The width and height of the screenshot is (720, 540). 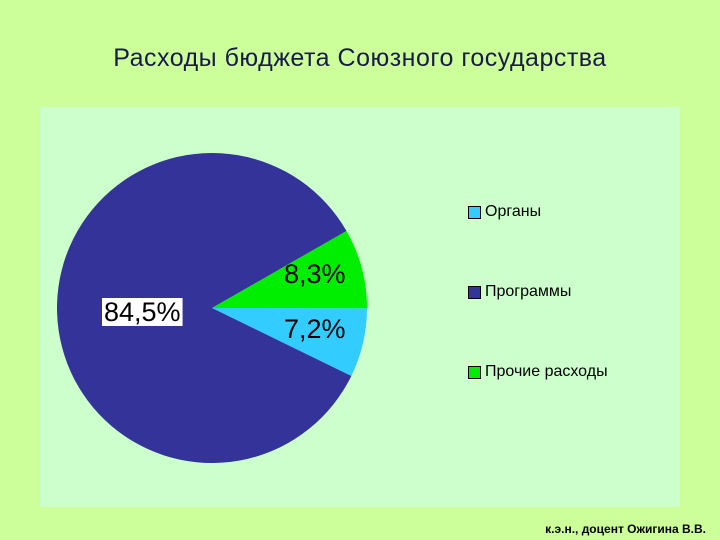 I want to click on pie-slice-organy, so click(x=289, y=342).